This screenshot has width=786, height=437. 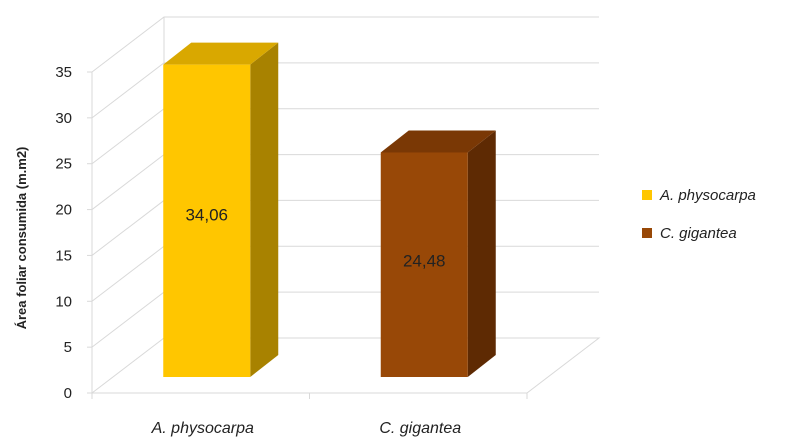 I want to click on legend-item: C. gigantea, so click(x=689, y=233).